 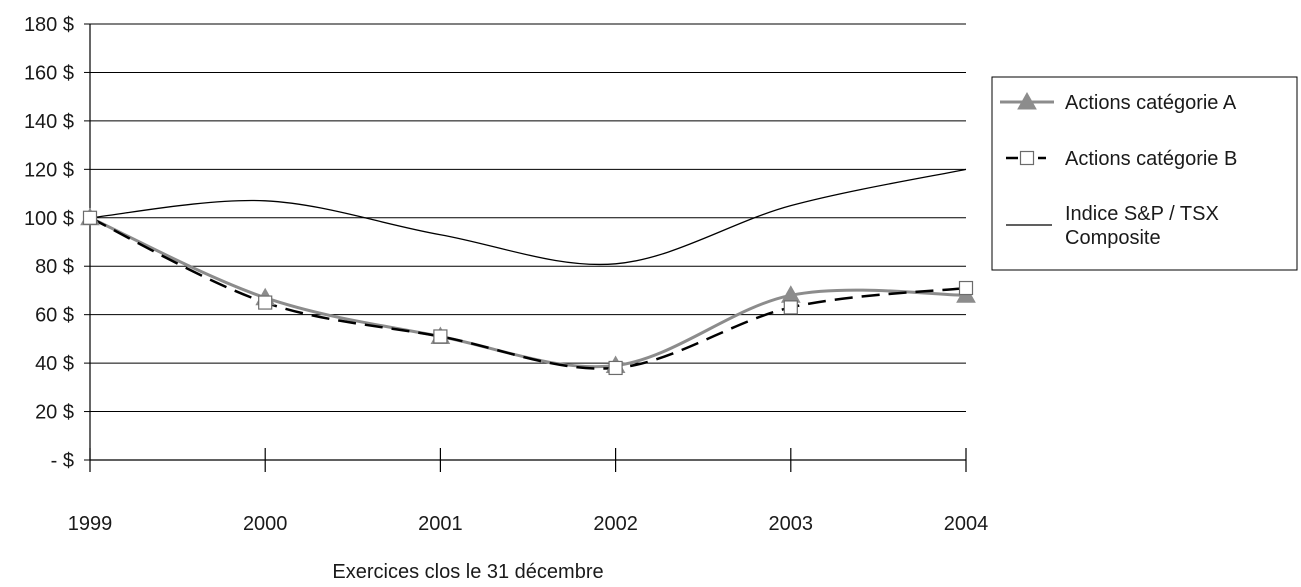 What do you see at coordinates (49, 122) in the screenshot?
I see `y-tick-label: 140 $` at bounding box center [49, 122].